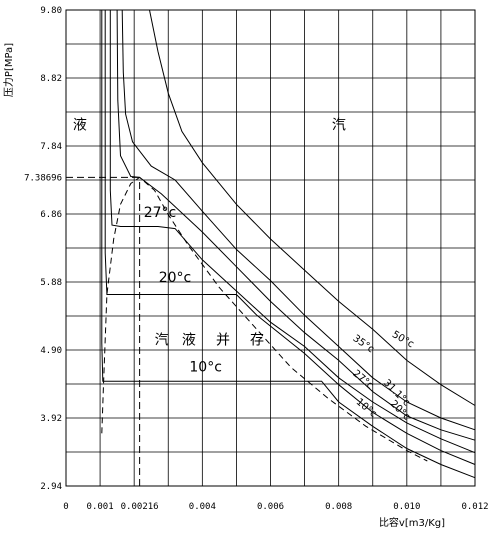  Describe the element at coordinates (160, 213) in the screenshot. I see `isotherm-label: 27°c` at that location.